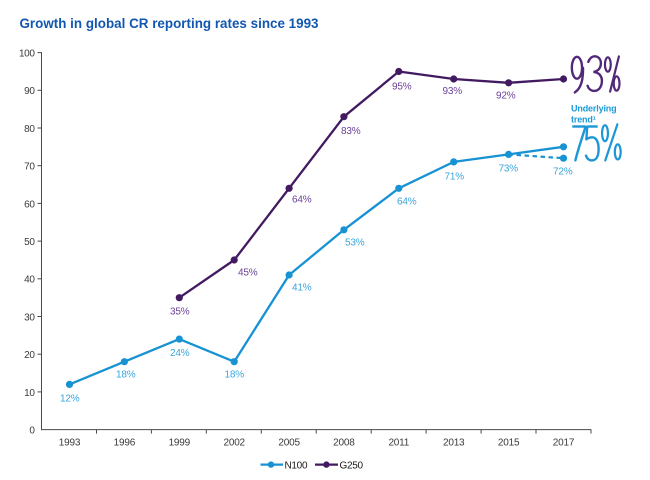 This screenshot has height=480, width=650. Describe the element at coordinates (29, 355) in the screenshot. I see `svg-text: 20` at that location.